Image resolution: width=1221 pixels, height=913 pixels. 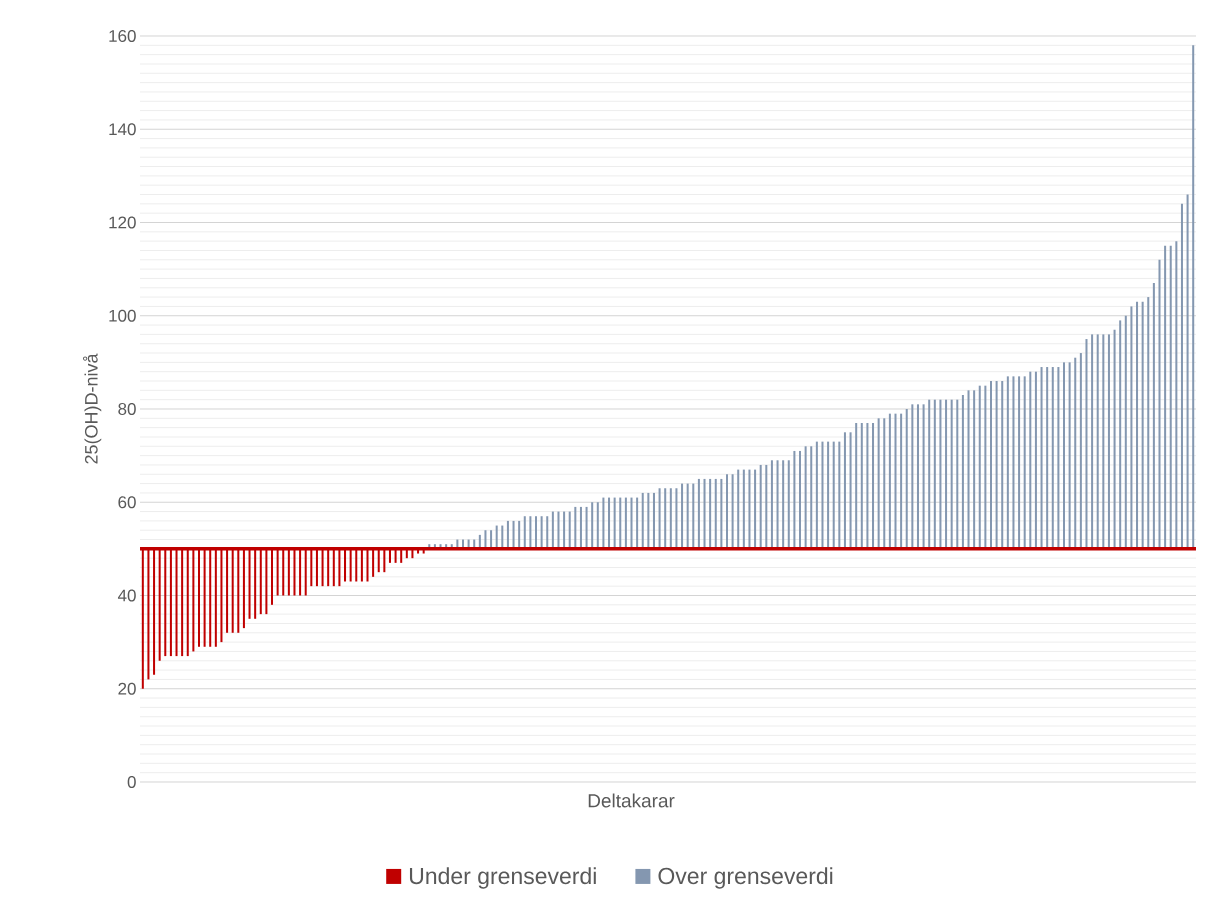 I want to click on y-tick-label: 80, so click(x=127, y=409).